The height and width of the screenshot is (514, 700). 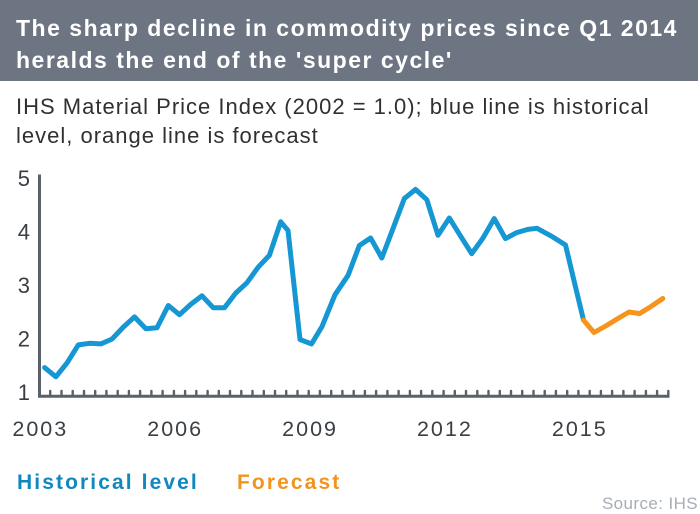 What do you see at coordinates (24, 285) in the screenshot?
I see `svg-text: 3` at bounding box center [24, 285].